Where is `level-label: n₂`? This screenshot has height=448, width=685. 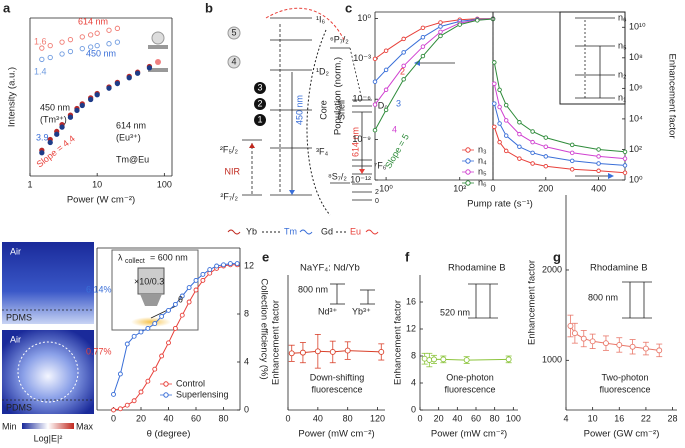 level-label: n₂ is located at coordinates (622, 74).